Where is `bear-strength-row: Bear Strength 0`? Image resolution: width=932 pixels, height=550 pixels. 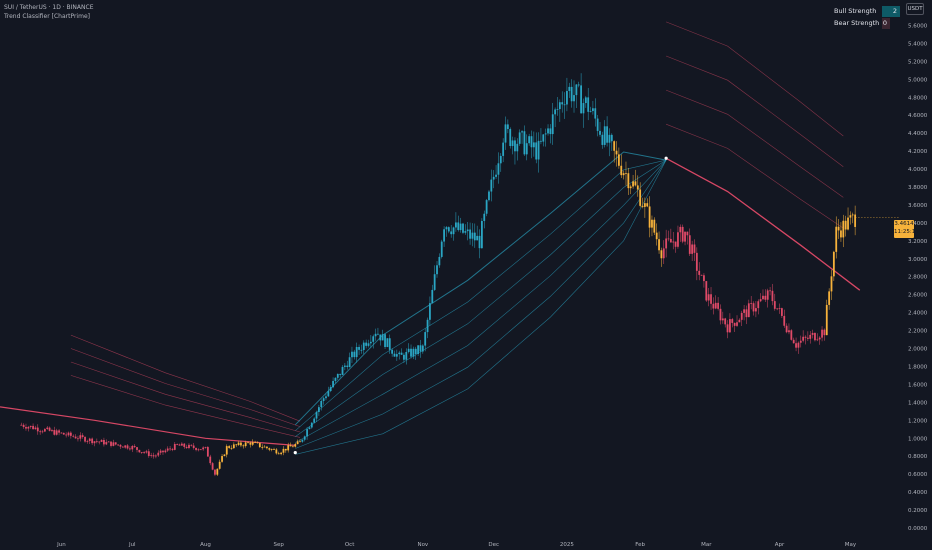
bear-strength-row: Bear Strength 0 is located at coordinates (867, 23).